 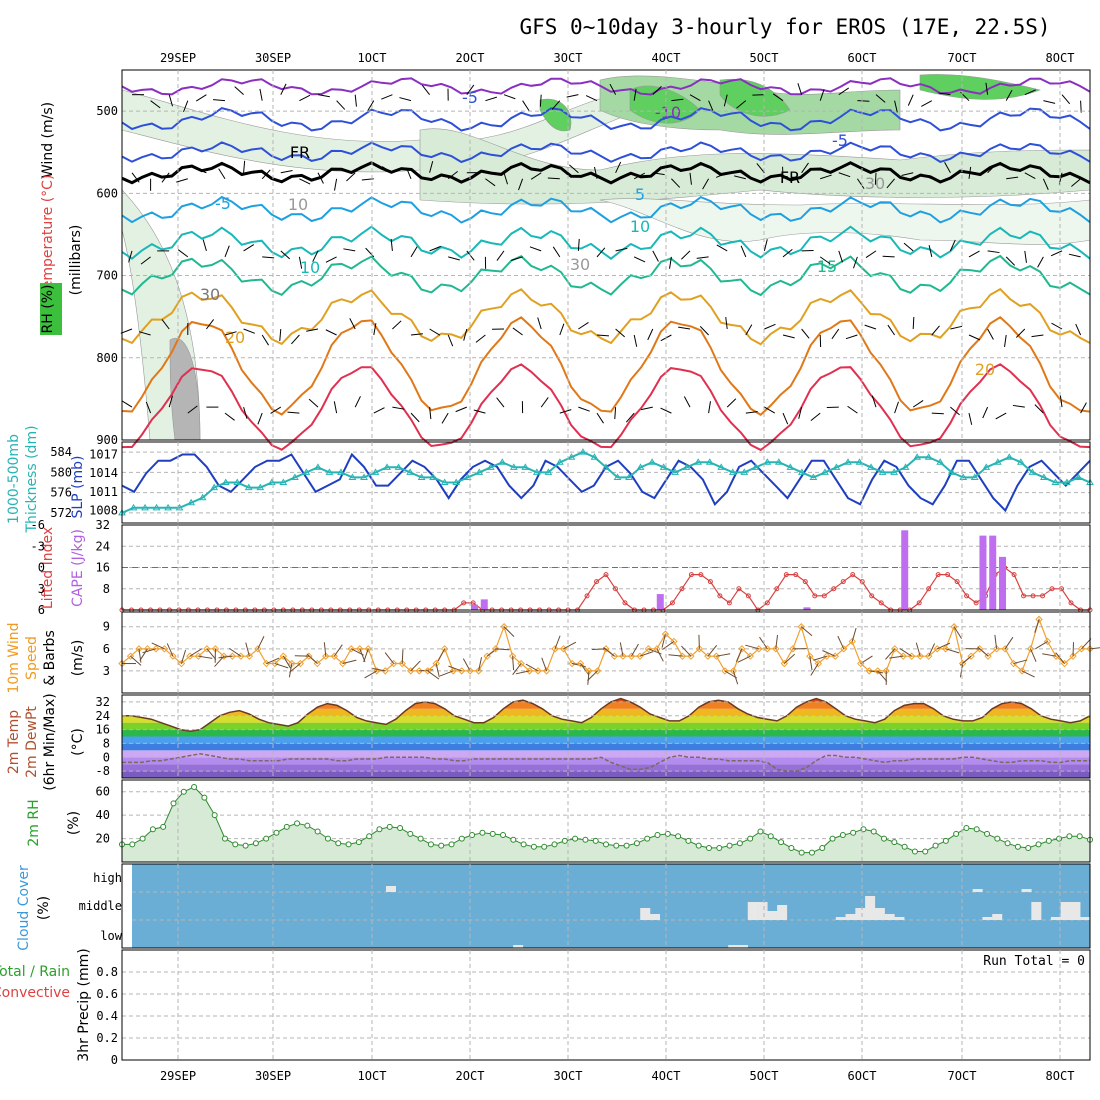 I want to click on contour-label-0: -5, so click(x=470, y=97).